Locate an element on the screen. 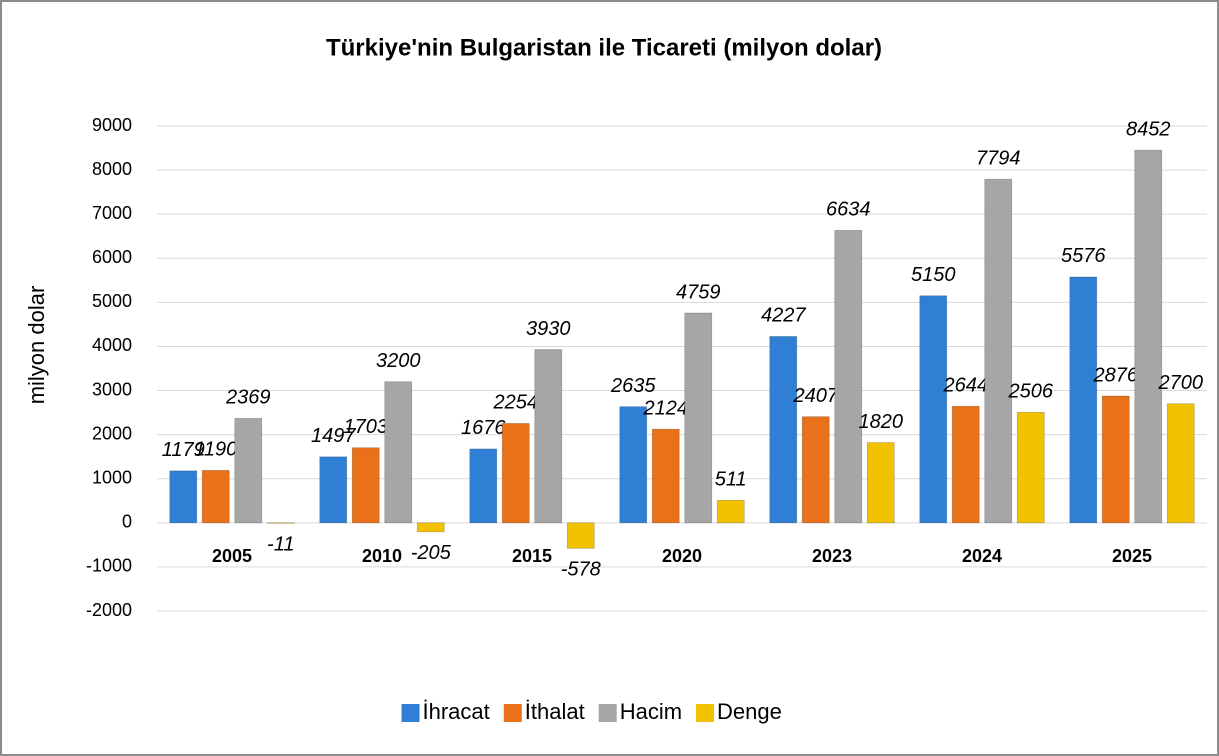  value-label: 2369 is located at coordinates (248, 398).